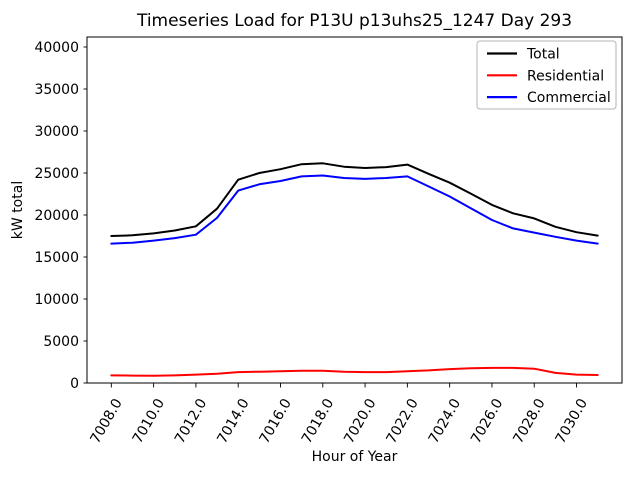  I want to click on y-tick-label: 40000, so click(56, 48).